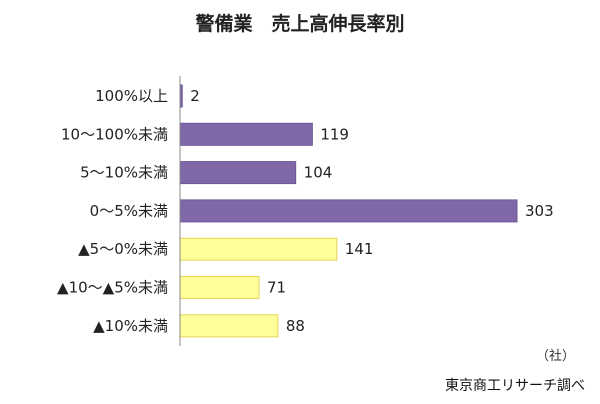 The height and width of the screenshot is (404, 600). Describe the element at coordinates (299, 23) in the screenshot. I see `chart-title: 警備業 売上高伸長率別` at that location.